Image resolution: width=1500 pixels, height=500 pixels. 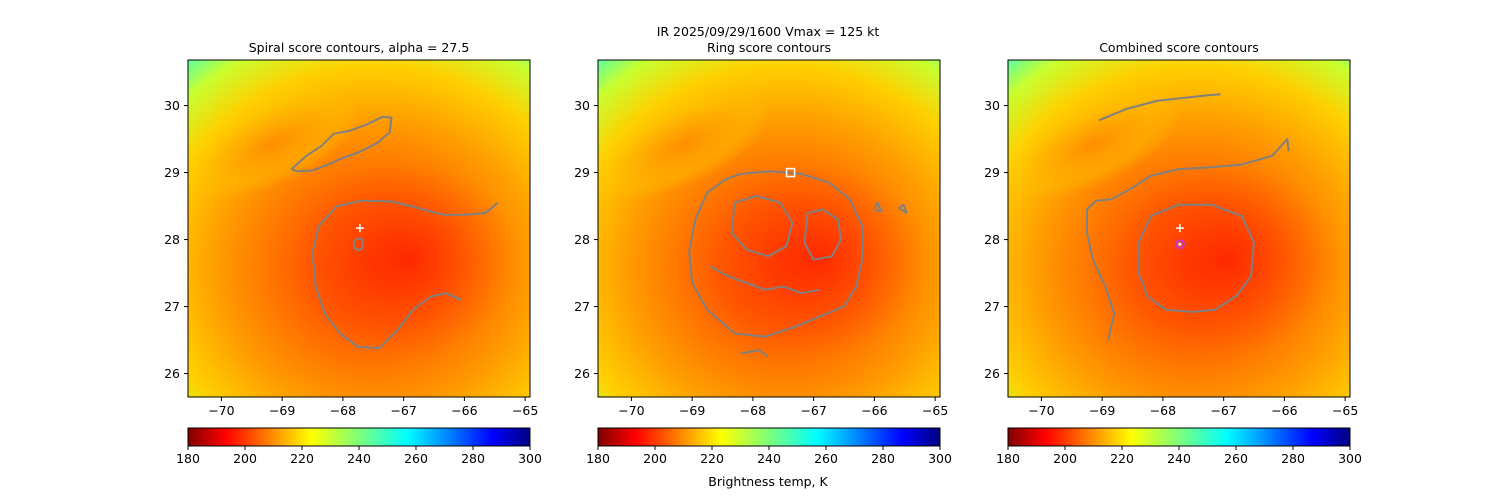 I want to click on ring-center-marker, so click(x=790, y=172).